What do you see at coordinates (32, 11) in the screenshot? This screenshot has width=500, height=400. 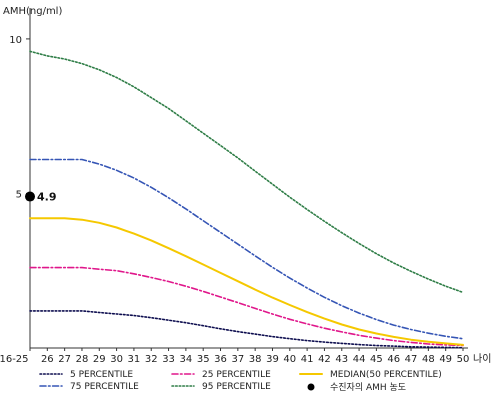 I see `y-axis-title: AMH(ng/ml)` at bounding box center [32, 11].